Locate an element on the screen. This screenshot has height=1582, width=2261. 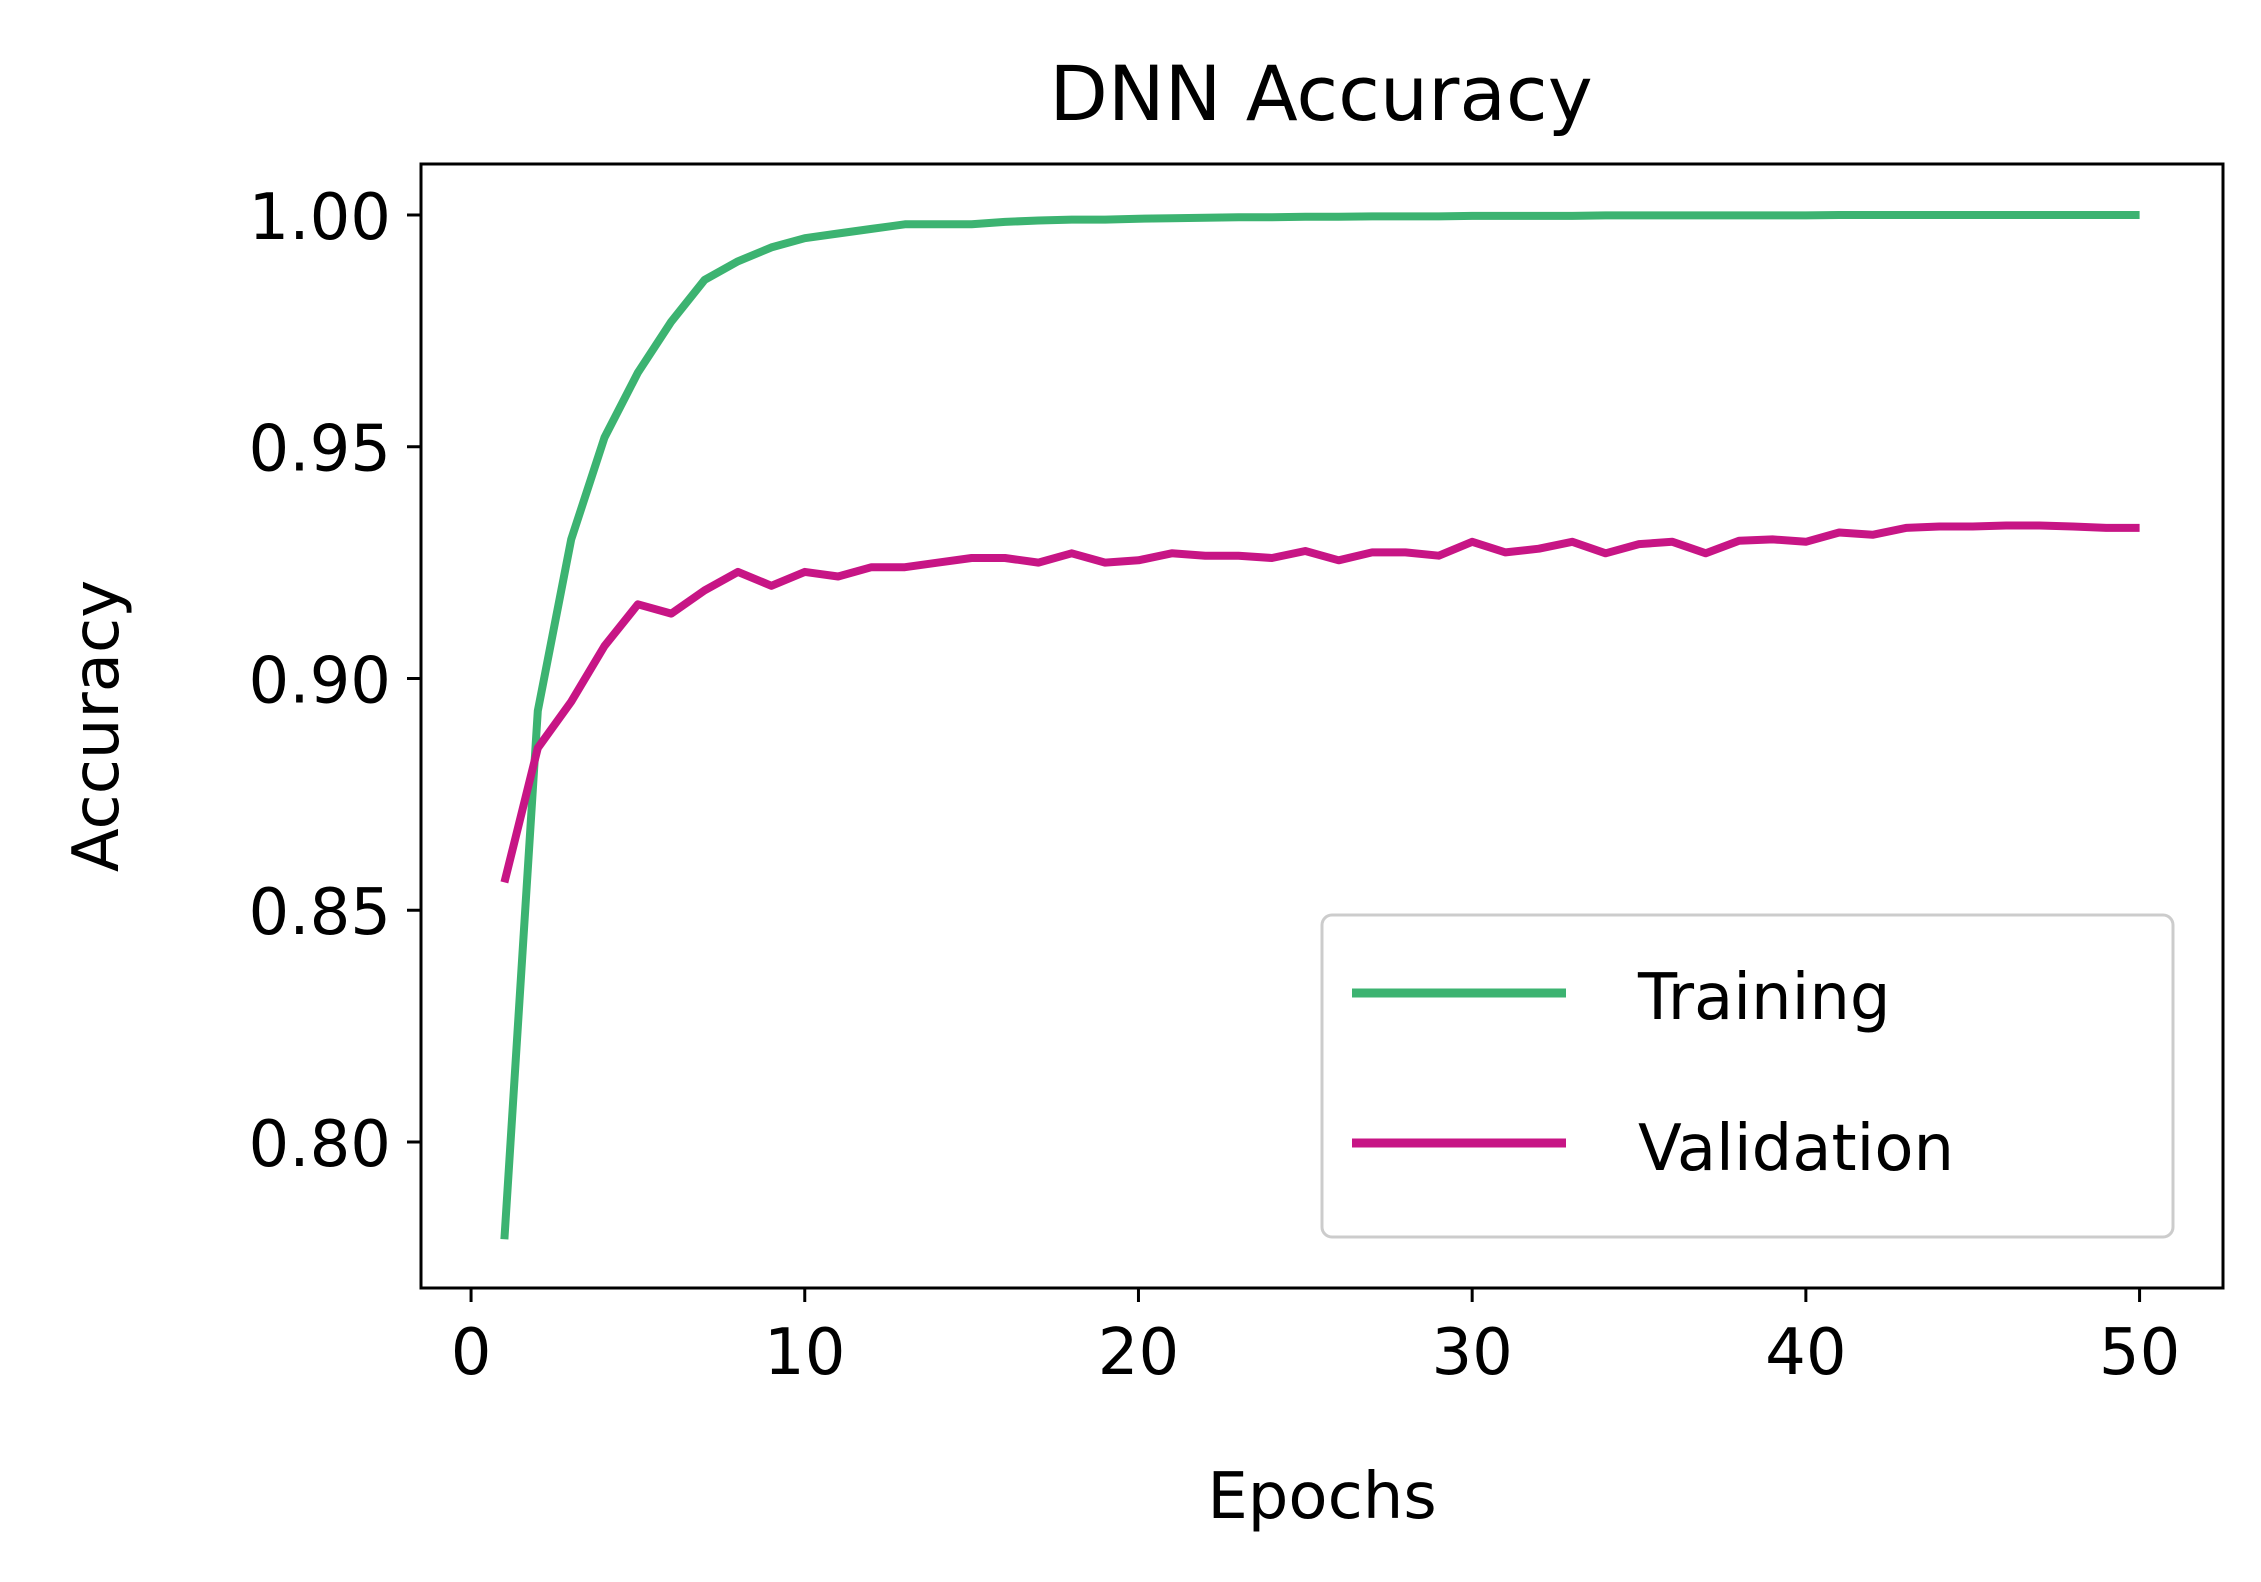
y-axis: 0.80 0.85 0.90 0.95 1.00 is located at coordinates (335, 681).